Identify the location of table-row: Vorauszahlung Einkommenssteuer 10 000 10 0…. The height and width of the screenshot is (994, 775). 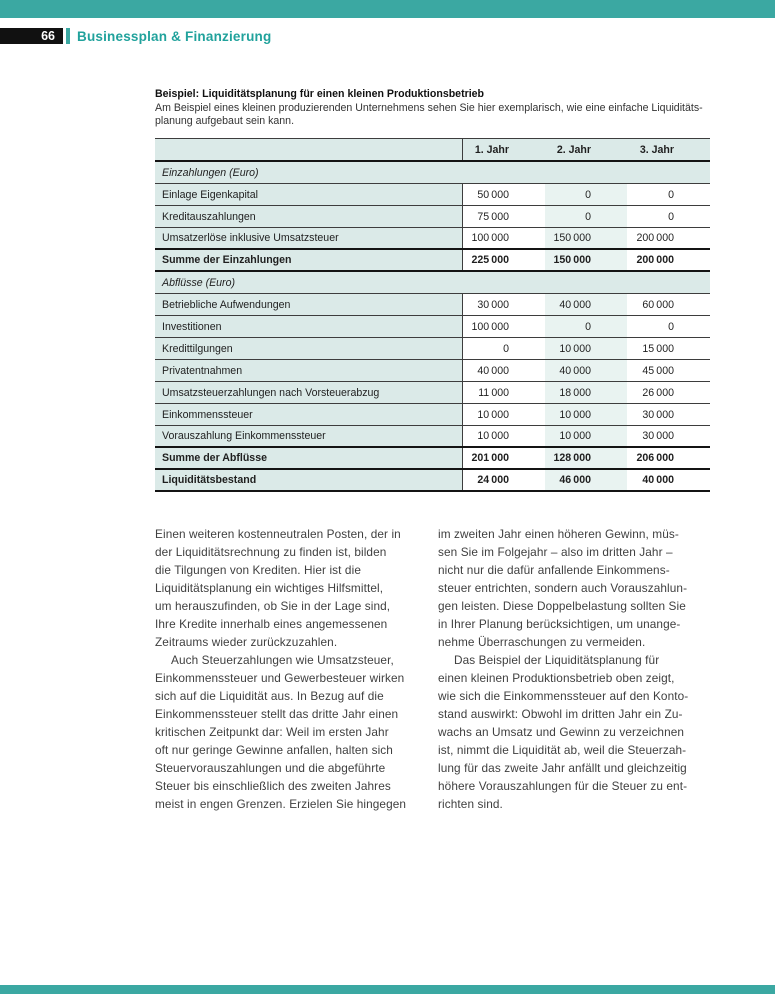
(432, 437).